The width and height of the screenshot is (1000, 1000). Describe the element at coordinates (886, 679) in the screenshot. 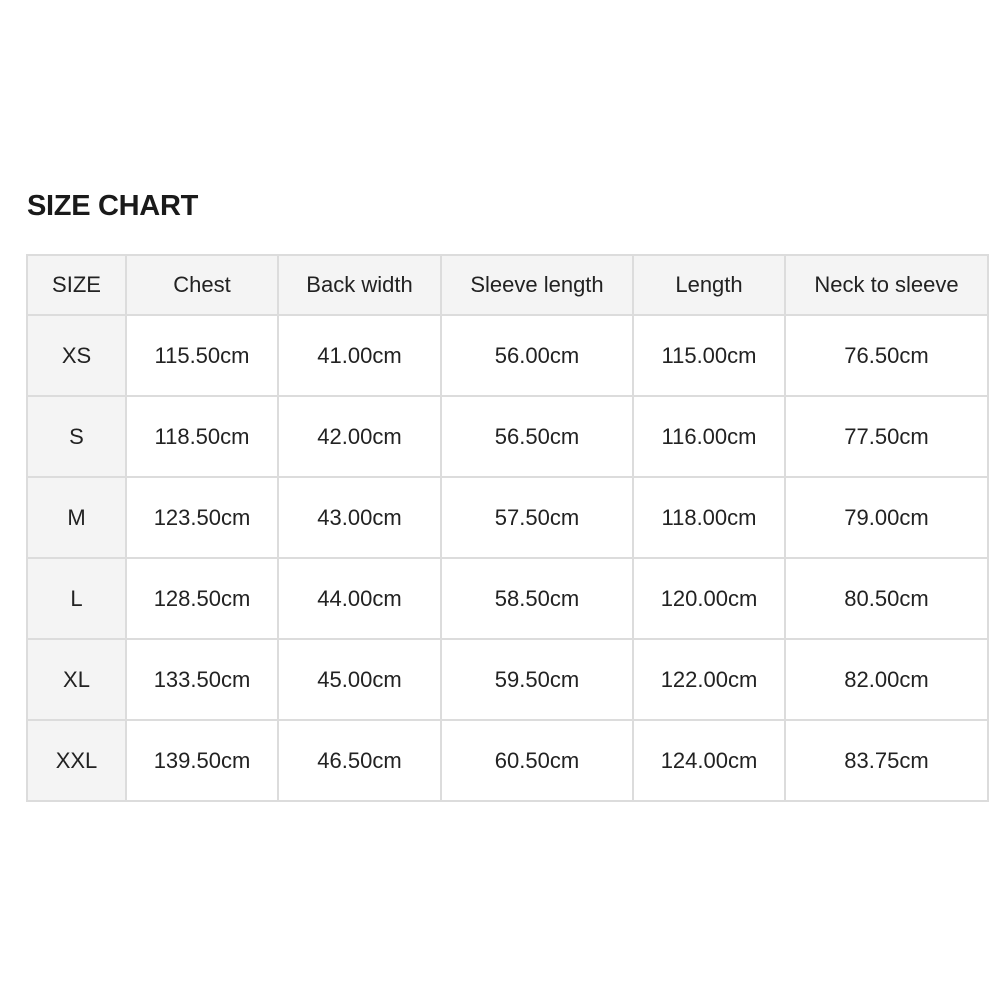

I see `cell-neck-to-sleeve: 82.00cm` at that location.